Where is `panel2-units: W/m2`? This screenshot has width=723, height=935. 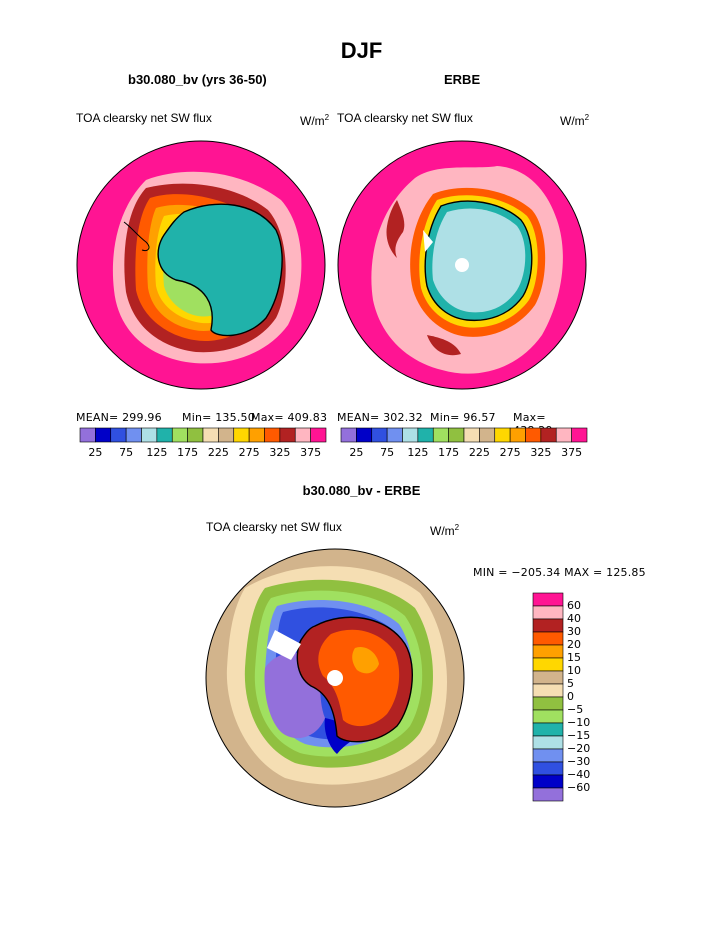
panel2-units: W/m2 is located at coordinates (574, 120).